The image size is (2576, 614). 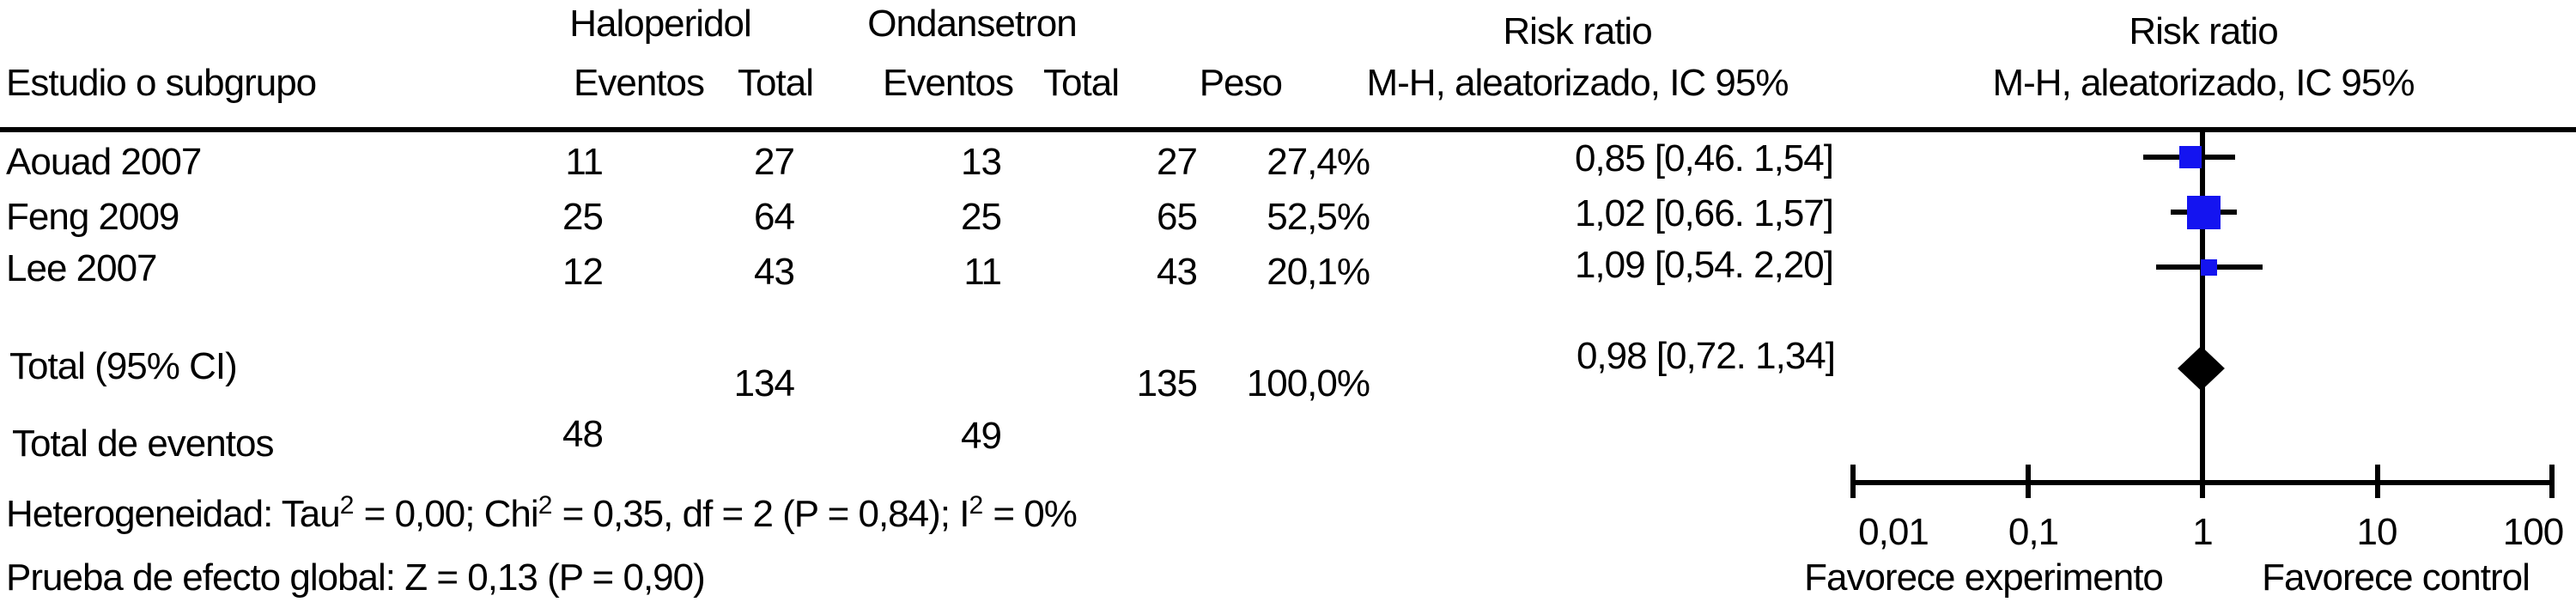 I want to click on header-col-total-ondansetron: Total, so click(x=1081, y=83).